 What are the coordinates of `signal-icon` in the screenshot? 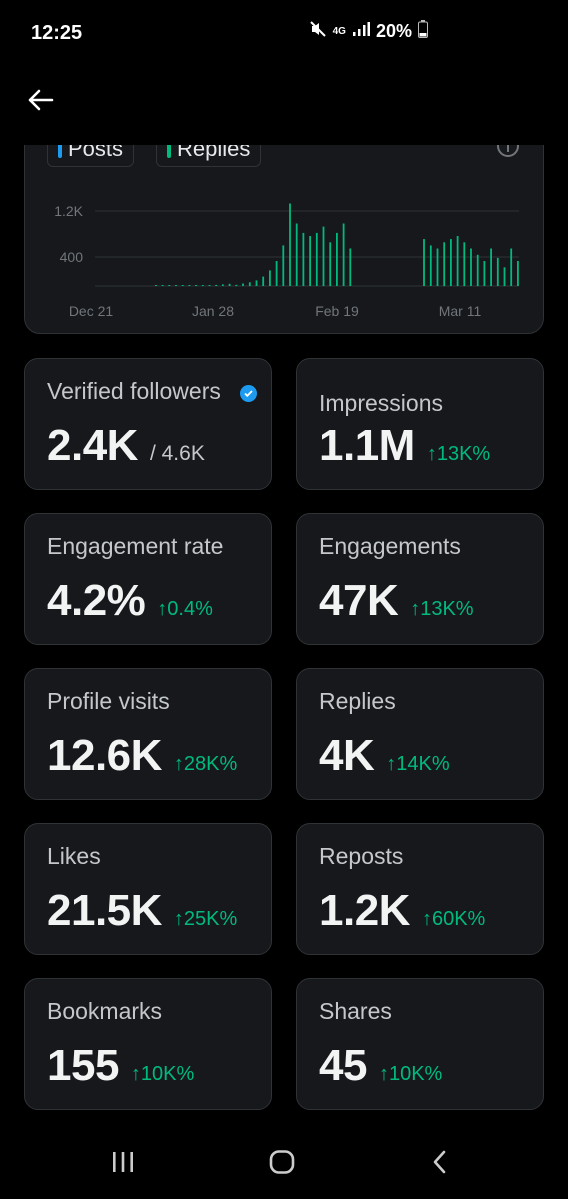 It's located at (361, 31).